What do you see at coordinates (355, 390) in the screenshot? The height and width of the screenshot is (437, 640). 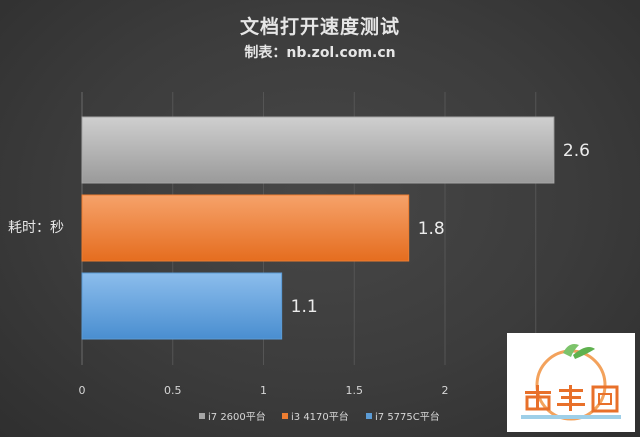 I see `x-tick-label: 1.5` at bounding box center [355, 390].